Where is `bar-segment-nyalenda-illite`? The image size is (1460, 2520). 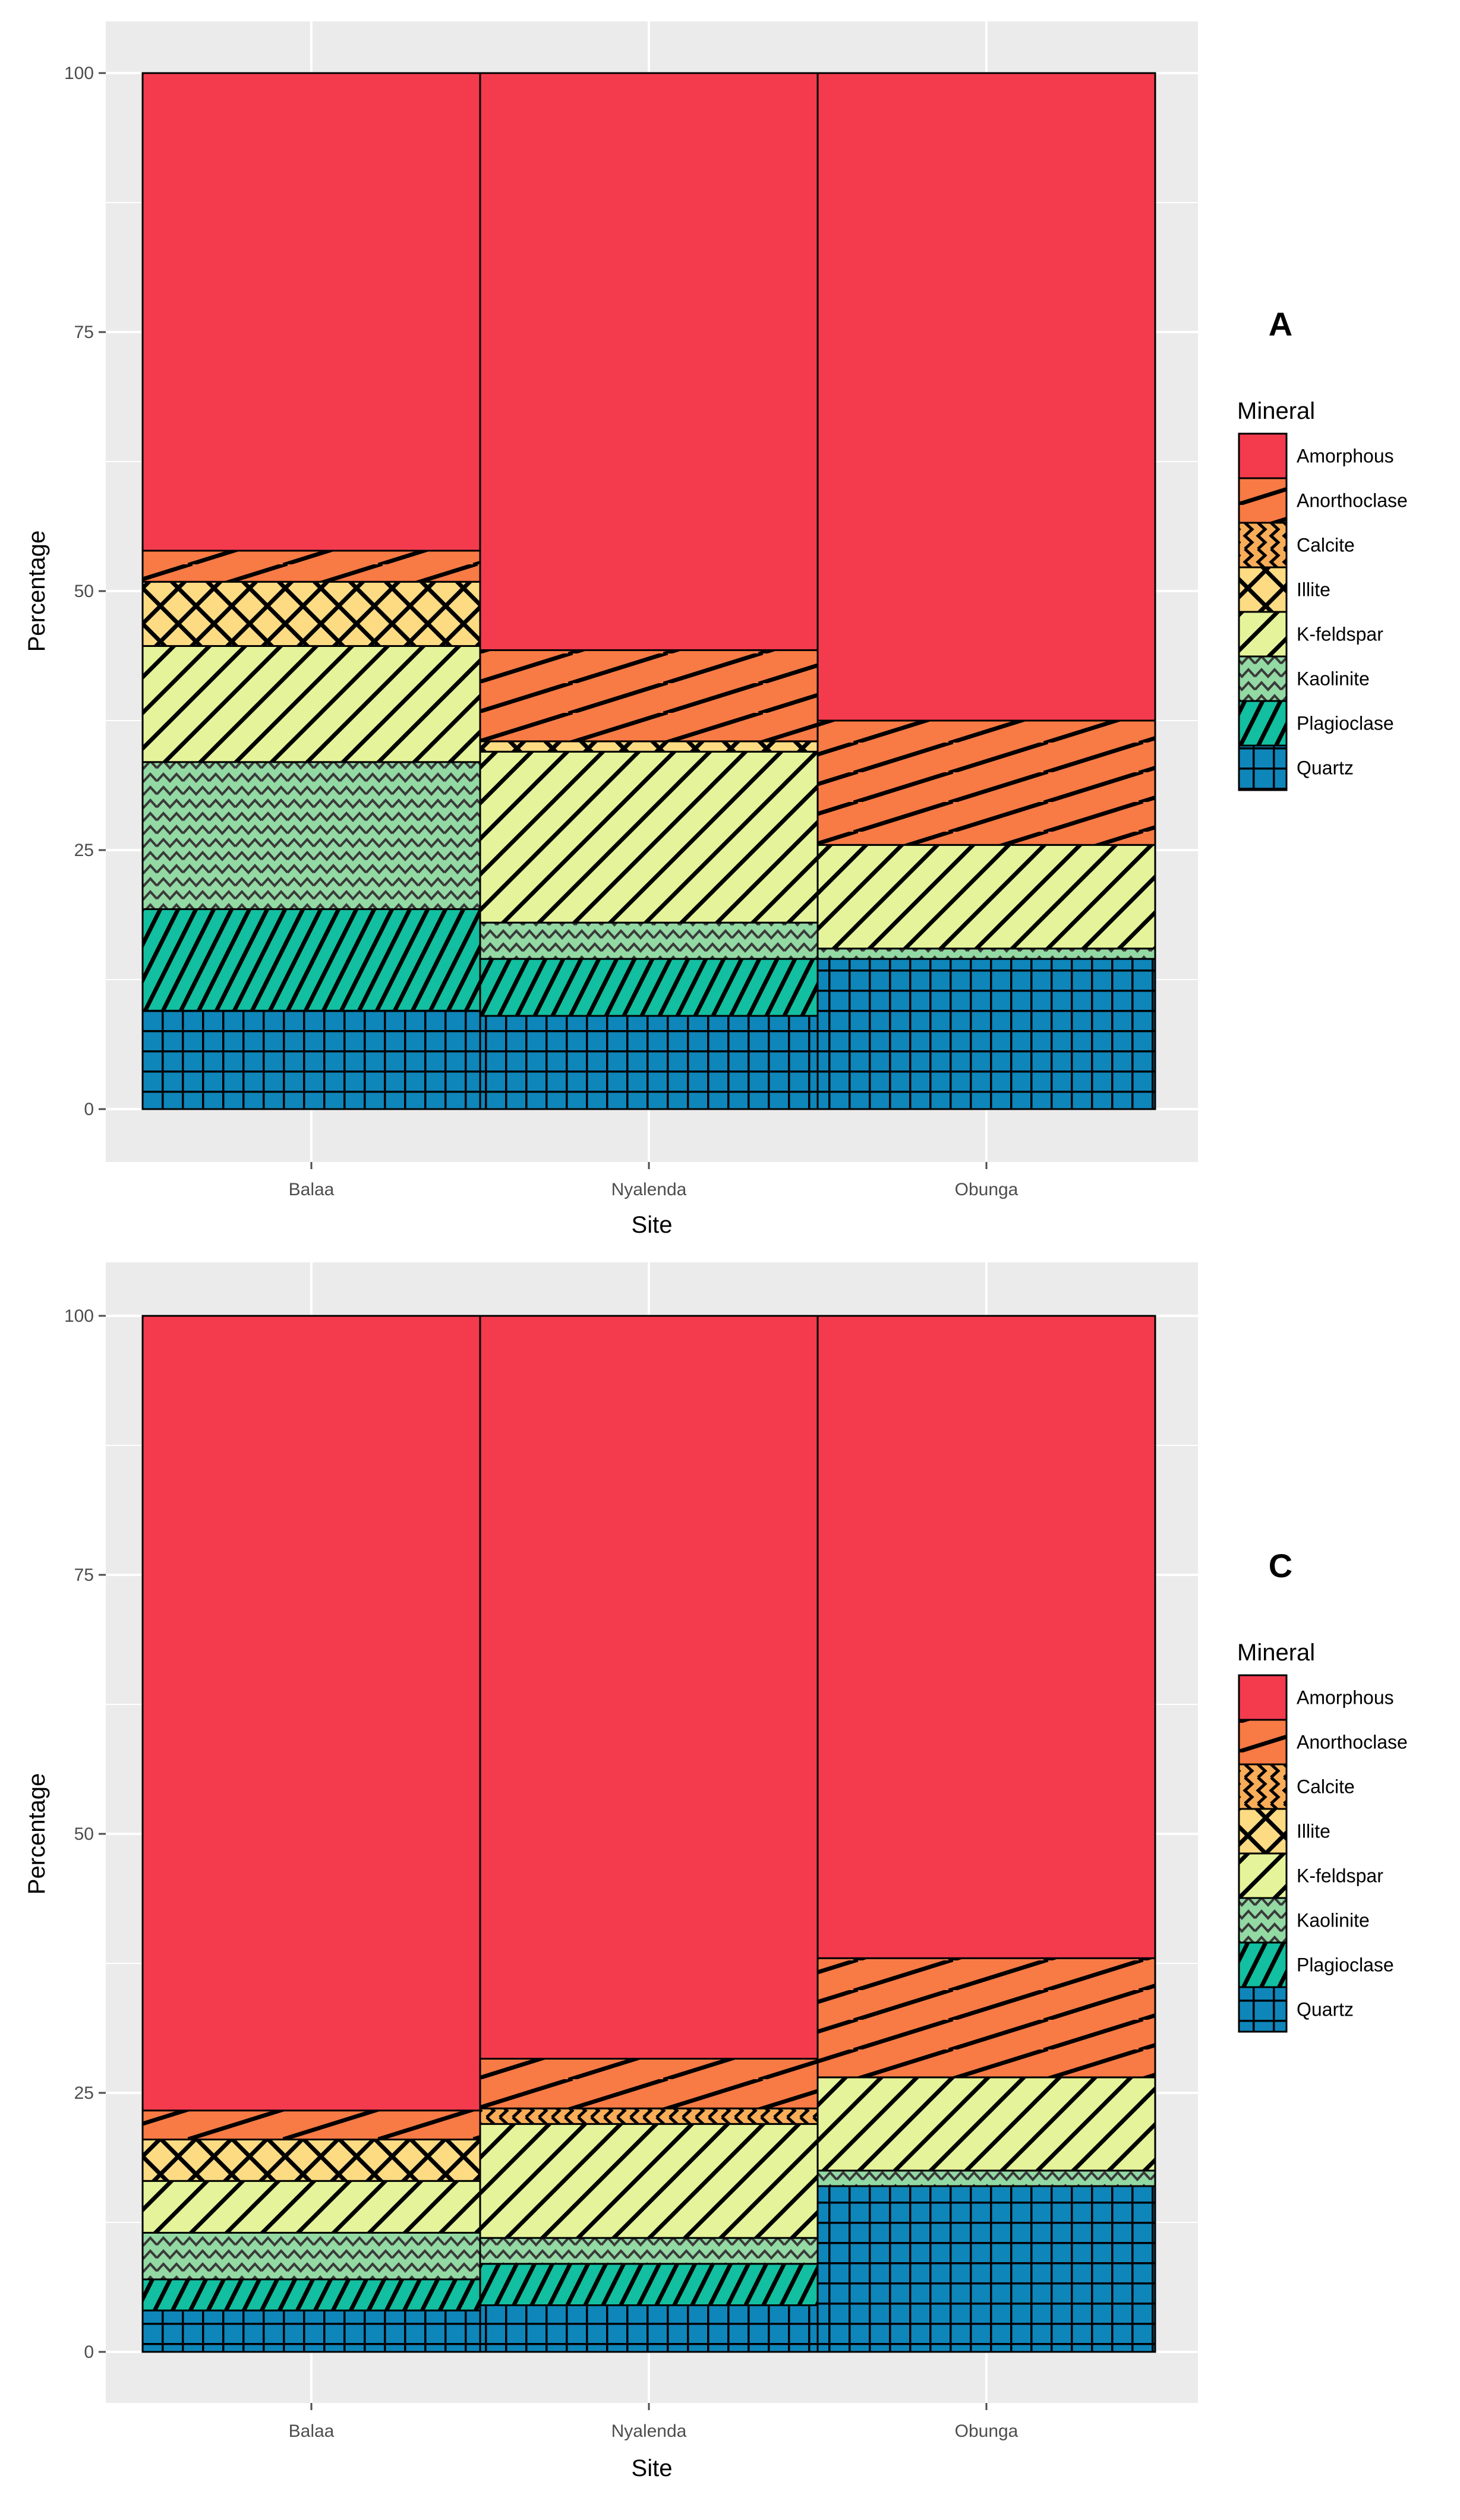 bar-segment-nyalenda-illite is located at coordinates (649, 746).